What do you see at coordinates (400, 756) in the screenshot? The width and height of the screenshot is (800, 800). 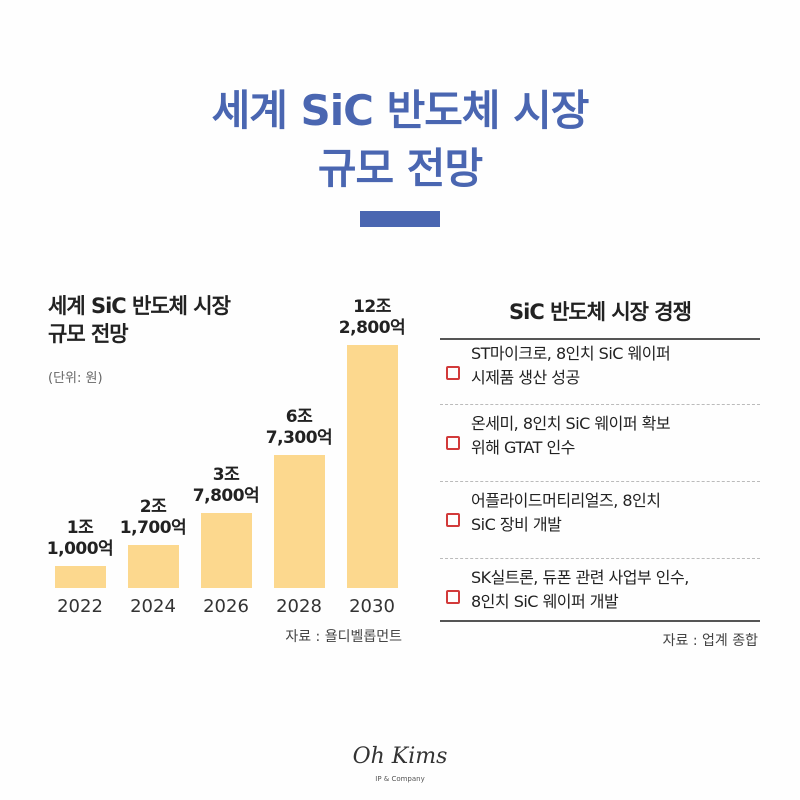 I see `logo: Oh Kims` at bounding box center [400, 756].